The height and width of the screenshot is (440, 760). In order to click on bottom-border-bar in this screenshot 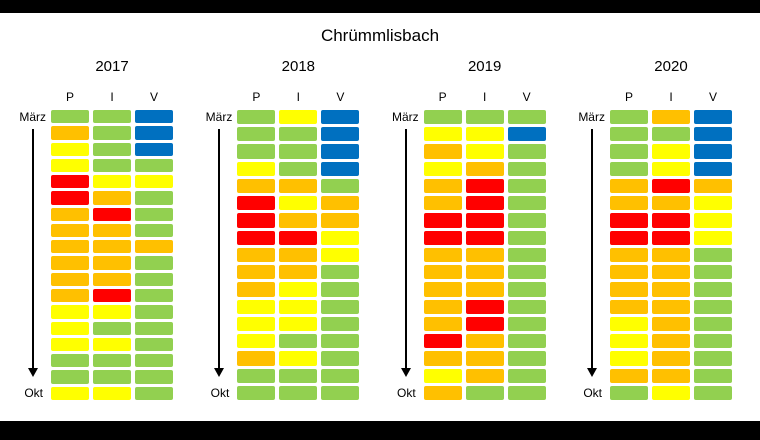, I will do `click(380, 430)`.